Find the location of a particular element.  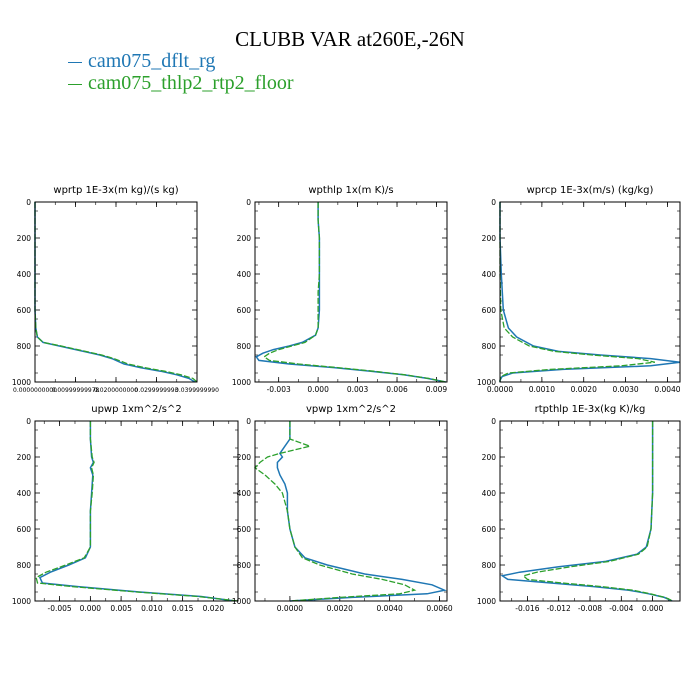

x-tick-label: 0.00999999978 is located at coordinates (76, 390).